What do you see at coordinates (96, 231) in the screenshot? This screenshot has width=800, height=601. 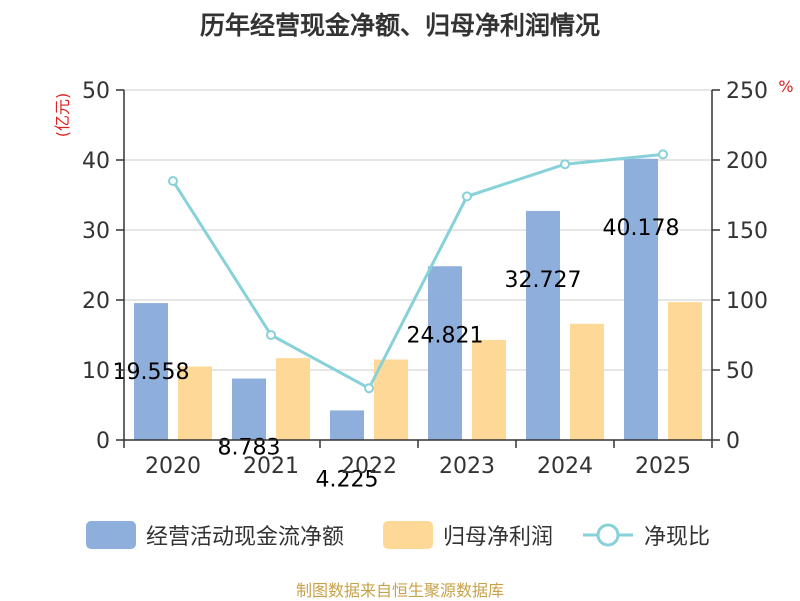 I see `left-tick-label: 30` at bounding box center [96, 231].